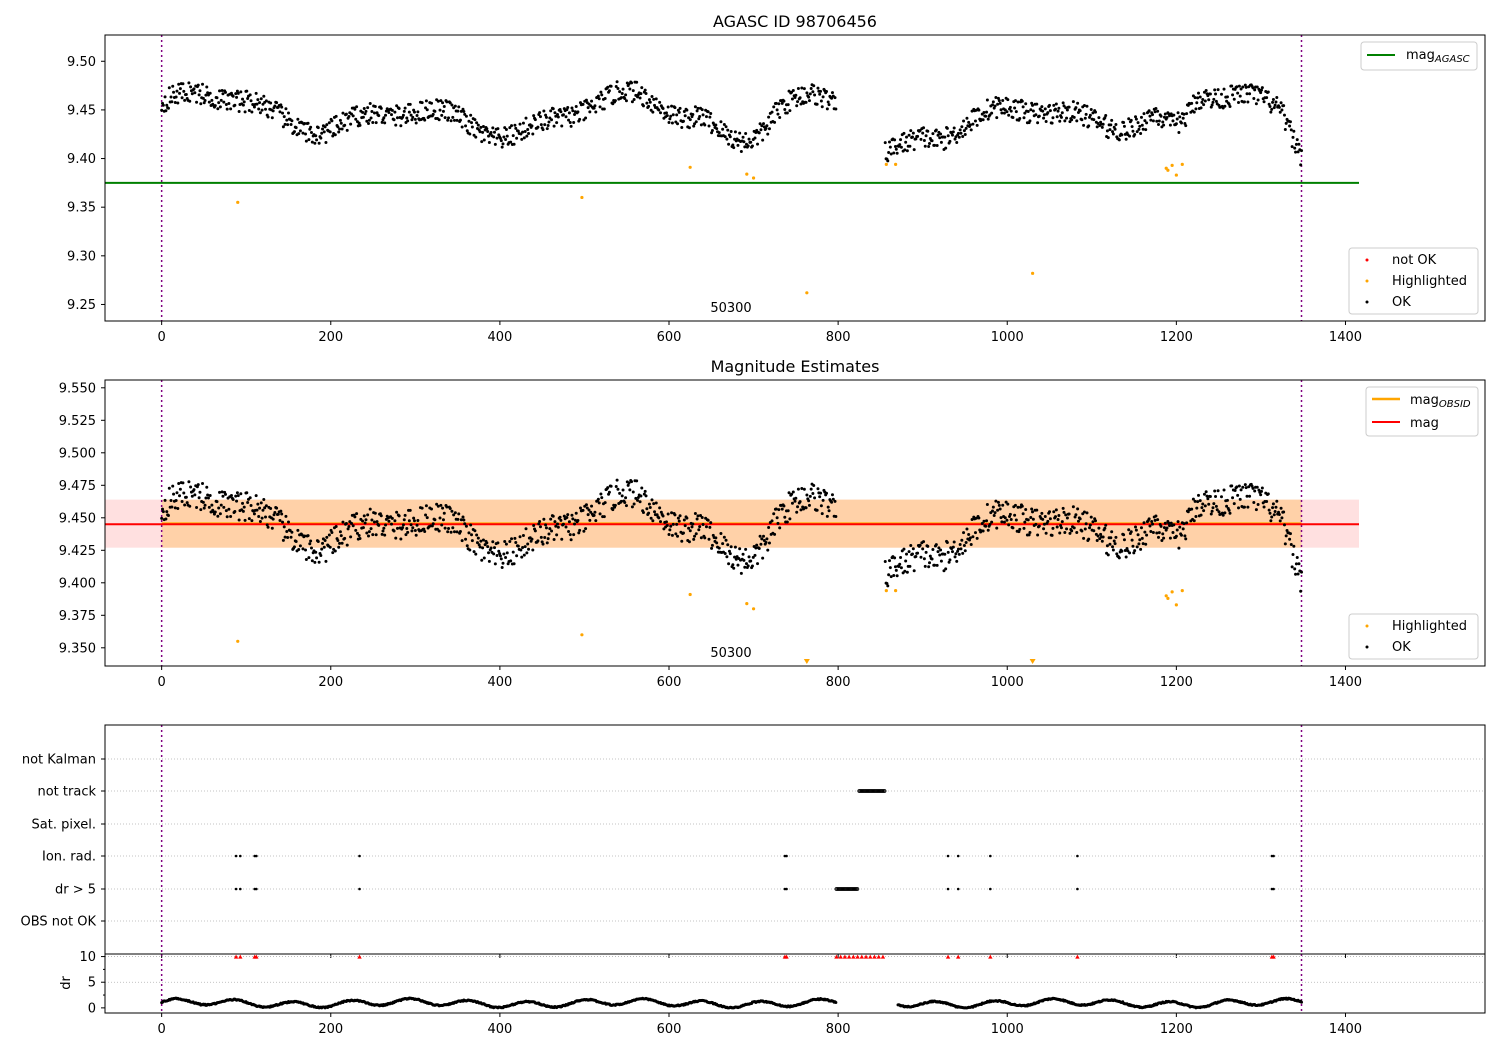  What do you see at coordinates (87, 957) in the screenshot?
I see `y-tick-label: 10` at bounding box center [87, 957].